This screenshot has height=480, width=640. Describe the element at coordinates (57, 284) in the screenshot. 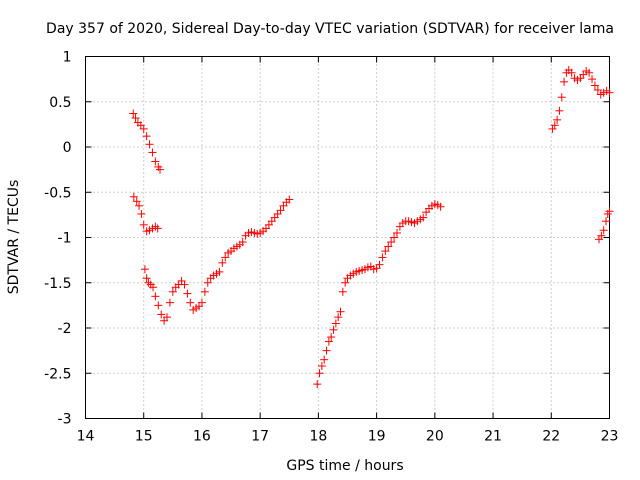

I see `y-tick-label: -1.5` at that location.